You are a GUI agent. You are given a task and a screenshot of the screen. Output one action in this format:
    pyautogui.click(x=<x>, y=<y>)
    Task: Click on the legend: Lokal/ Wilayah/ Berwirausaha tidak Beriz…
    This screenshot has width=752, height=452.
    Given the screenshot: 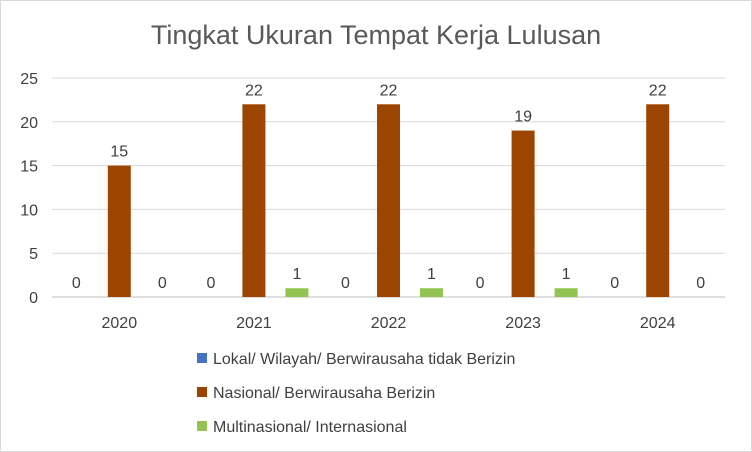 What is the action you would take?
    pyautogui.click(x=356, y=393)
    